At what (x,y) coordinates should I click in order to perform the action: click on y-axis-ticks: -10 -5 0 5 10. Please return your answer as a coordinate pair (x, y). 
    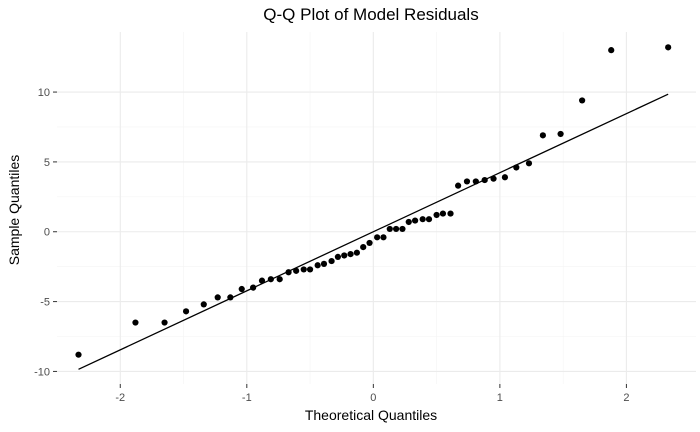
    Looking at the image, I should click on (45, 232).